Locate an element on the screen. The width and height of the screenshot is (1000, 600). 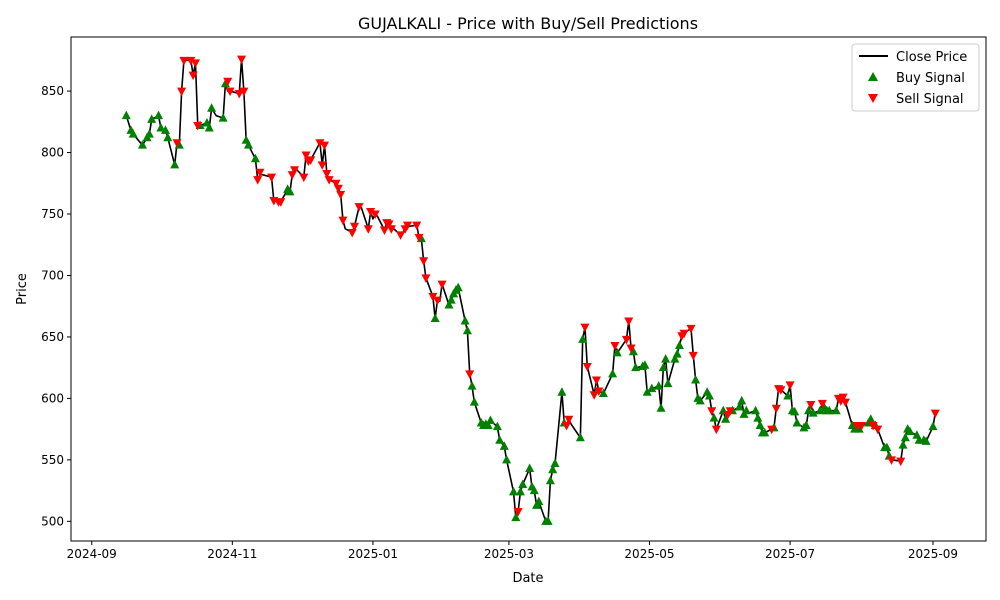
legend-box is located at coordinates (915, 77).